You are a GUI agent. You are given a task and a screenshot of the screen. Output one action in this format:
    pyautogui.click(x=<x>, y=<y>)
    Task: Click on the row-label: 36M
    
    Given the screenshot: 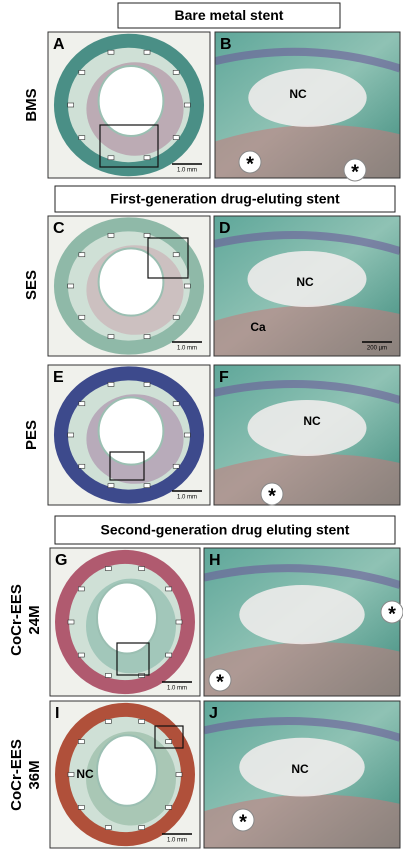 What is the action you would take?
    pyautogui.click(x=34, y=774)
    